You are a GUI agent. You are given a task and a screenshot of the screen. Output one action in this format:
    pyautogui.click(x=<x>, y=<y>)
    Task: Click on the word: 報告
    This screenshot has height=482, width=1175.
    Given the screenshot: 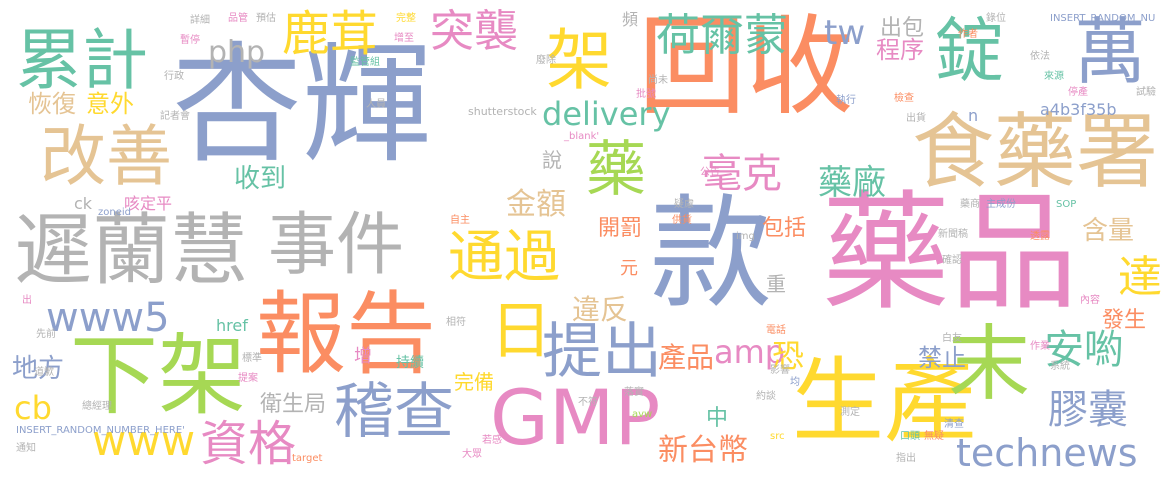 What is the action you would take?
    pyautogui.click(x=346, y=334)
    